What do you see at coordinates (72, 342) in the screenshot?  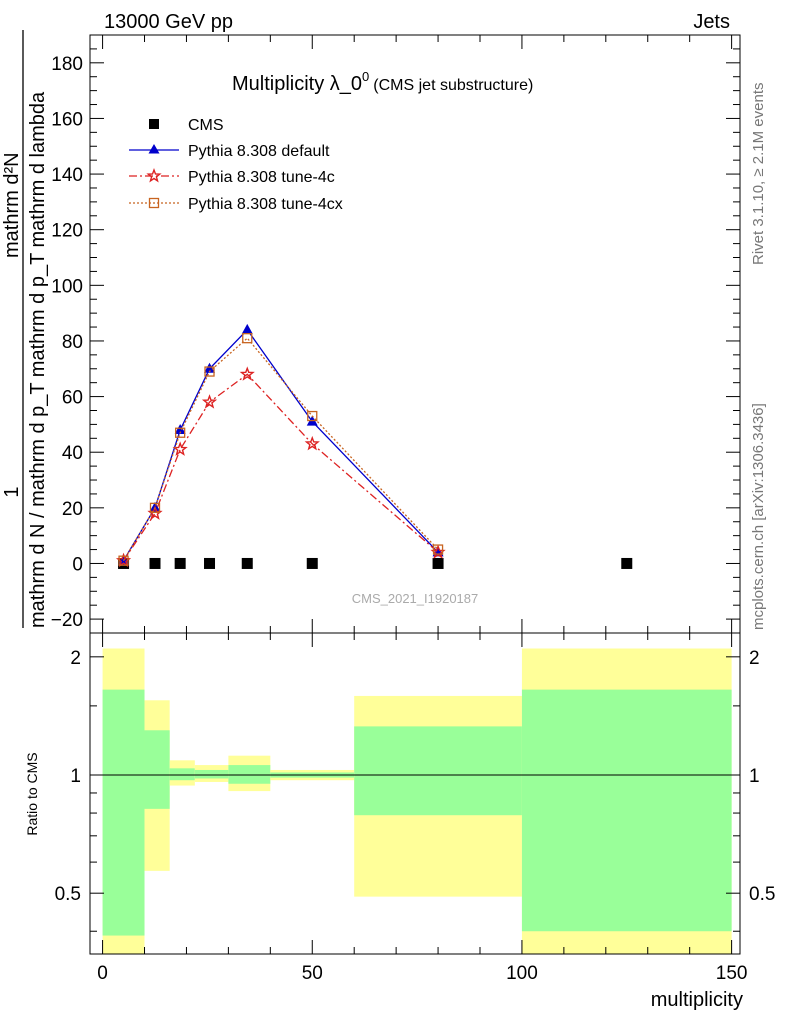 I see `y-tick-label: 80` at bounding box center [72, 342].